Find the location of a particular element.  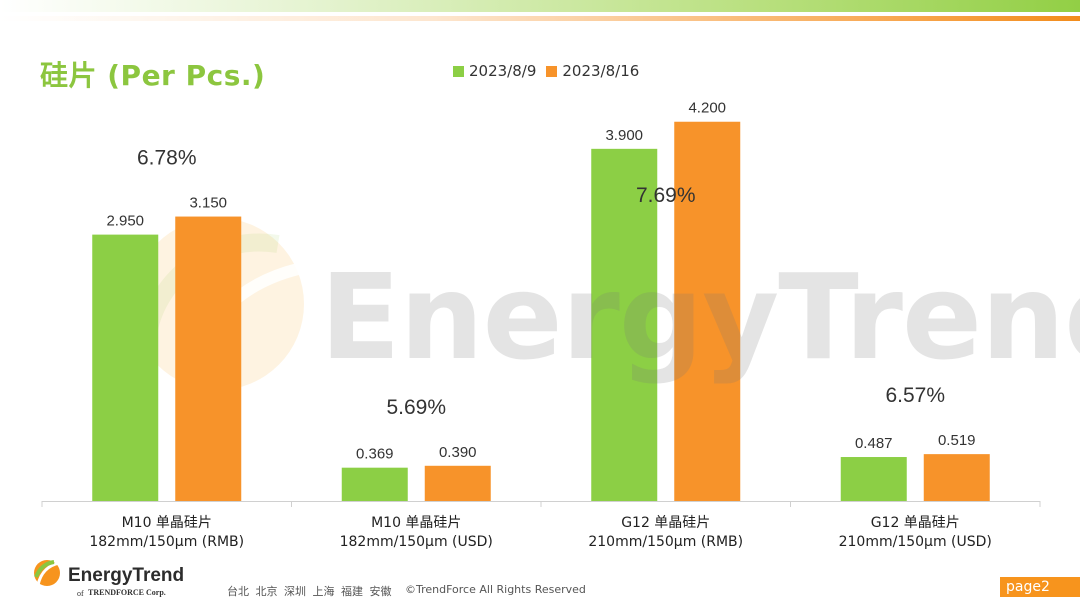

change-percentage-annotation: 5.69% is located at coordinates (416, 407).